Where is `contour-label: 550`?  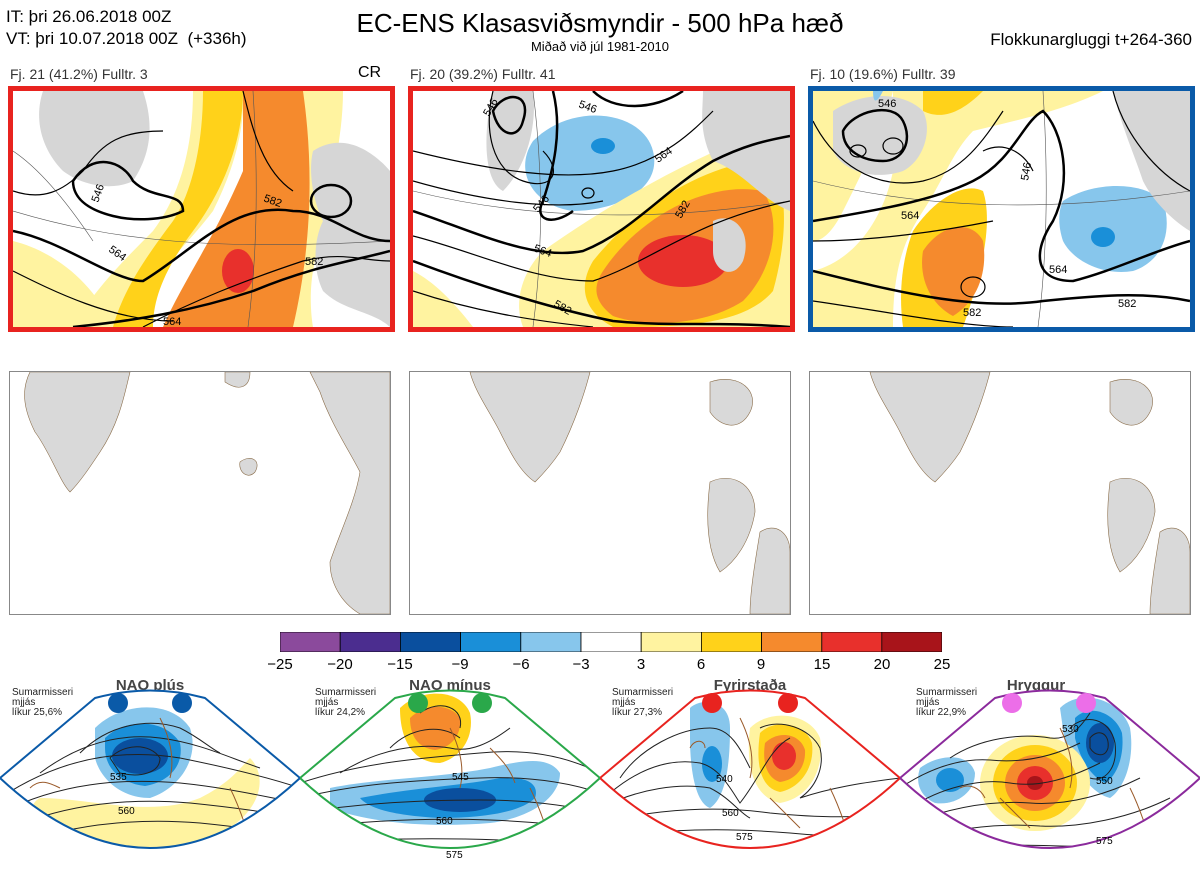 contour-label: 550 is located at coordinates (1104, 781).